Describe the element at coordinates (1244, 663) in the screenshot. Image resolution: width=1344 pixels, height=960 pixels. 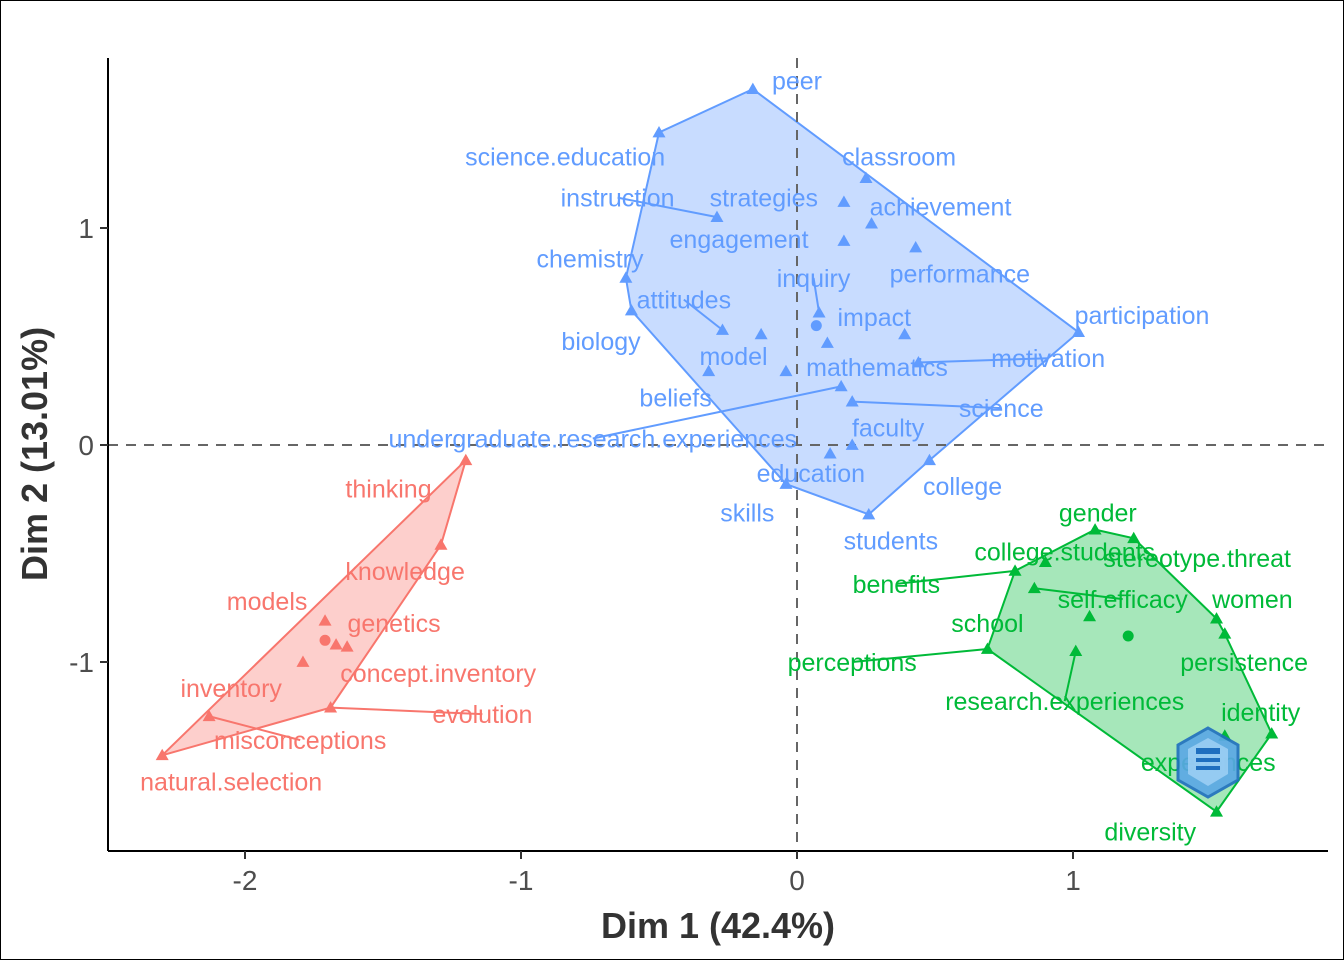
I see `point-label: persistence` at that location.